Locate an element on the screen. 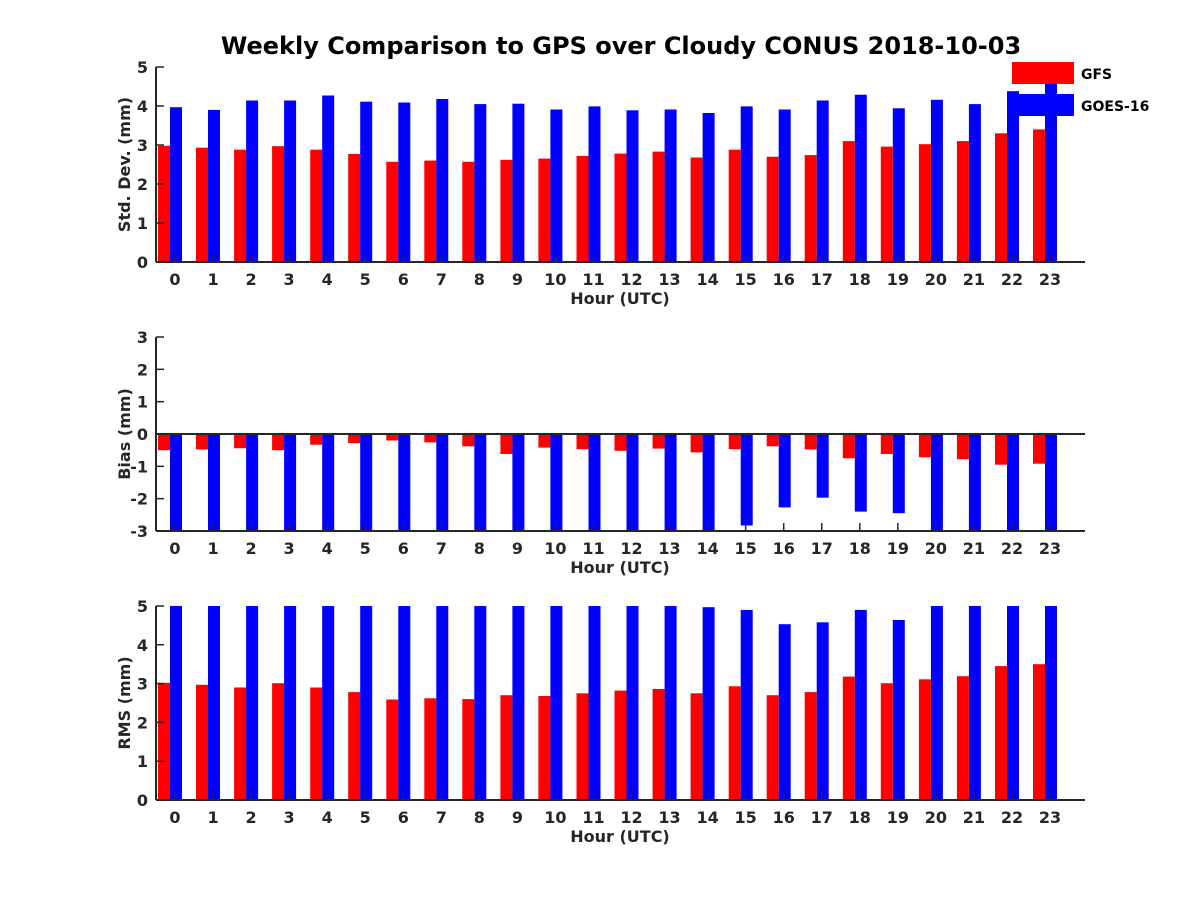  legend: GFS GOES-16 is located at coordinates (1080, 89).